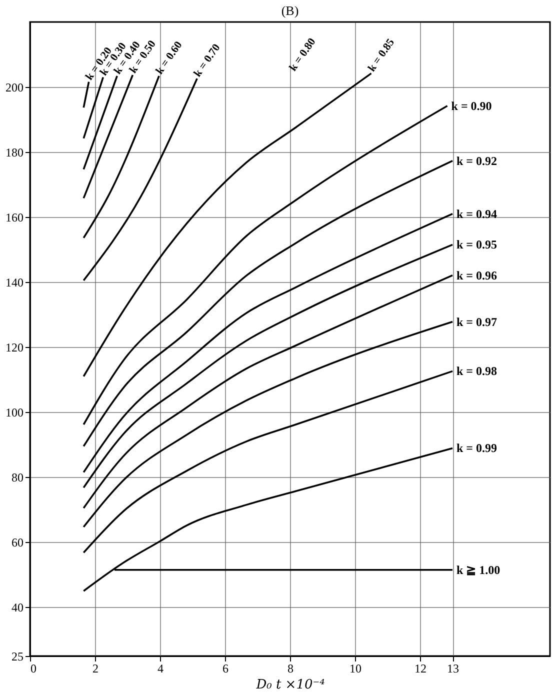  I want to click on x-tick-label: 10, so click(356, 669).